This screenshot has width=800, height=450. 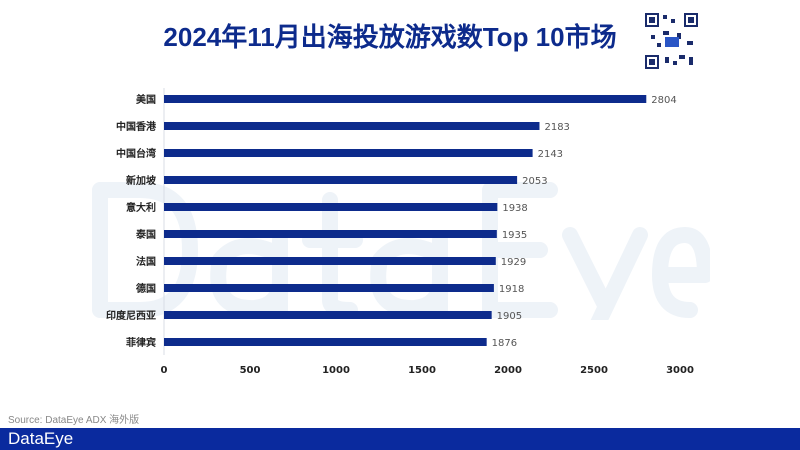 What do you see at coordinates (509, 316) in the screenshot?
I see `data-label: 1905` at bounding box center [509, 316].